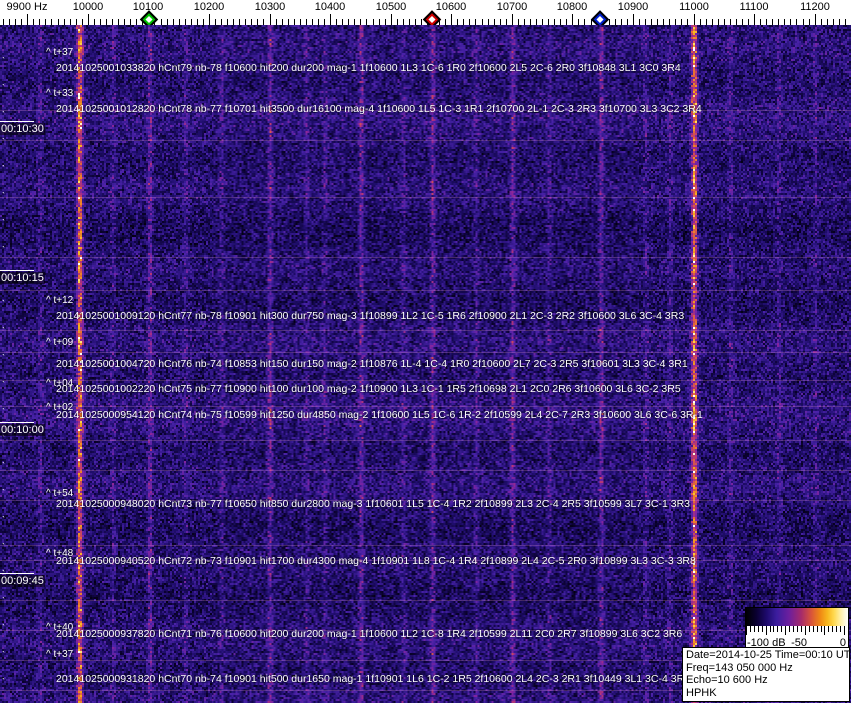  What do you see at coordinates (842, 643) in the screenshot?
I see `colorbar-label-2: 0` at bounding box center [842, 643].